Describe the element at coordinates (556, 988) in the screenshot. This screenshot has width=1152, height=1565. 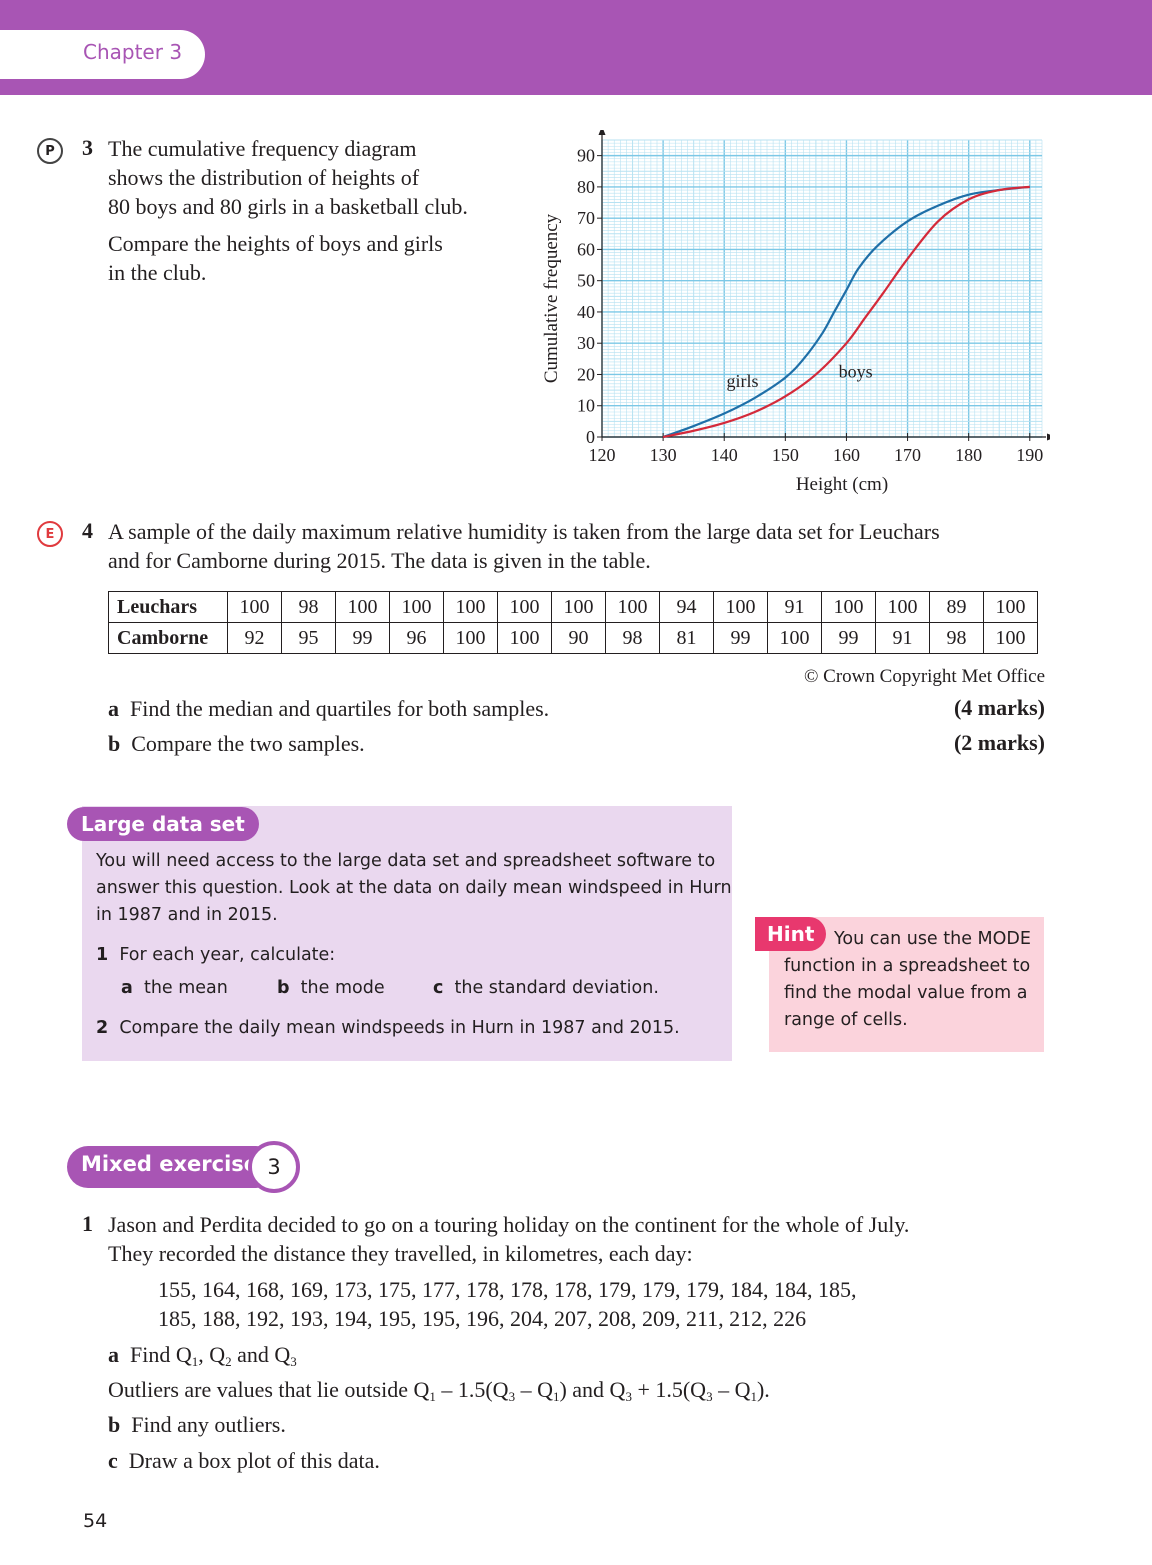
I see `subpart-text: the standard deviation.` at that location.